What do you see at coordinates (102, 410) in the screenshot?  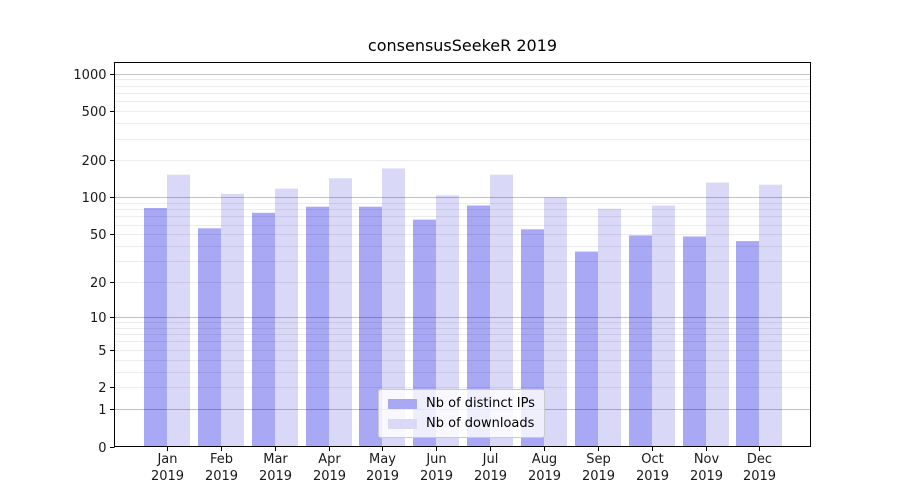 I see `y-tick-label: 1` at bounding box center [102, 410].